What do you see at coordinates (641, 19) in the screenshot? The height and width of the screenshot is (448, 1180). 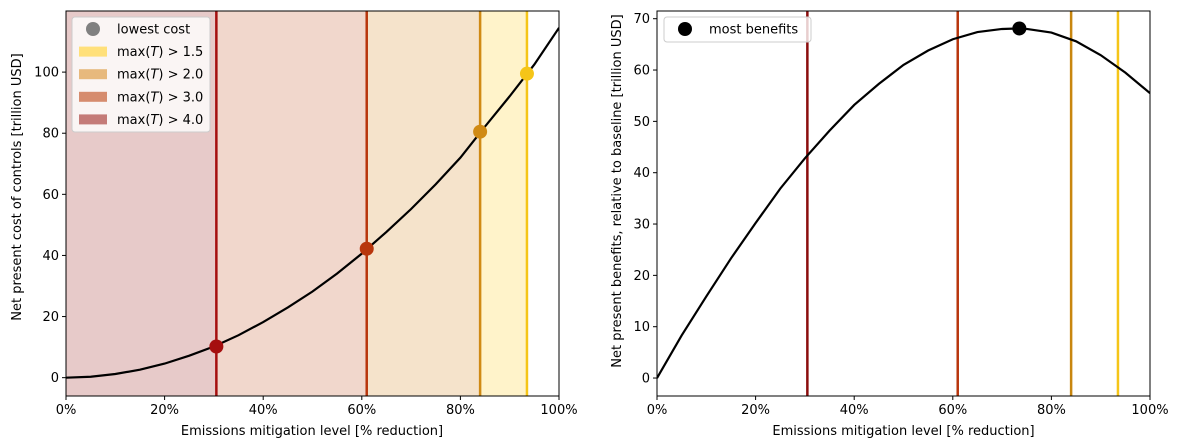 I see `y-tick-label: 70` at bounding box center [641, 19].